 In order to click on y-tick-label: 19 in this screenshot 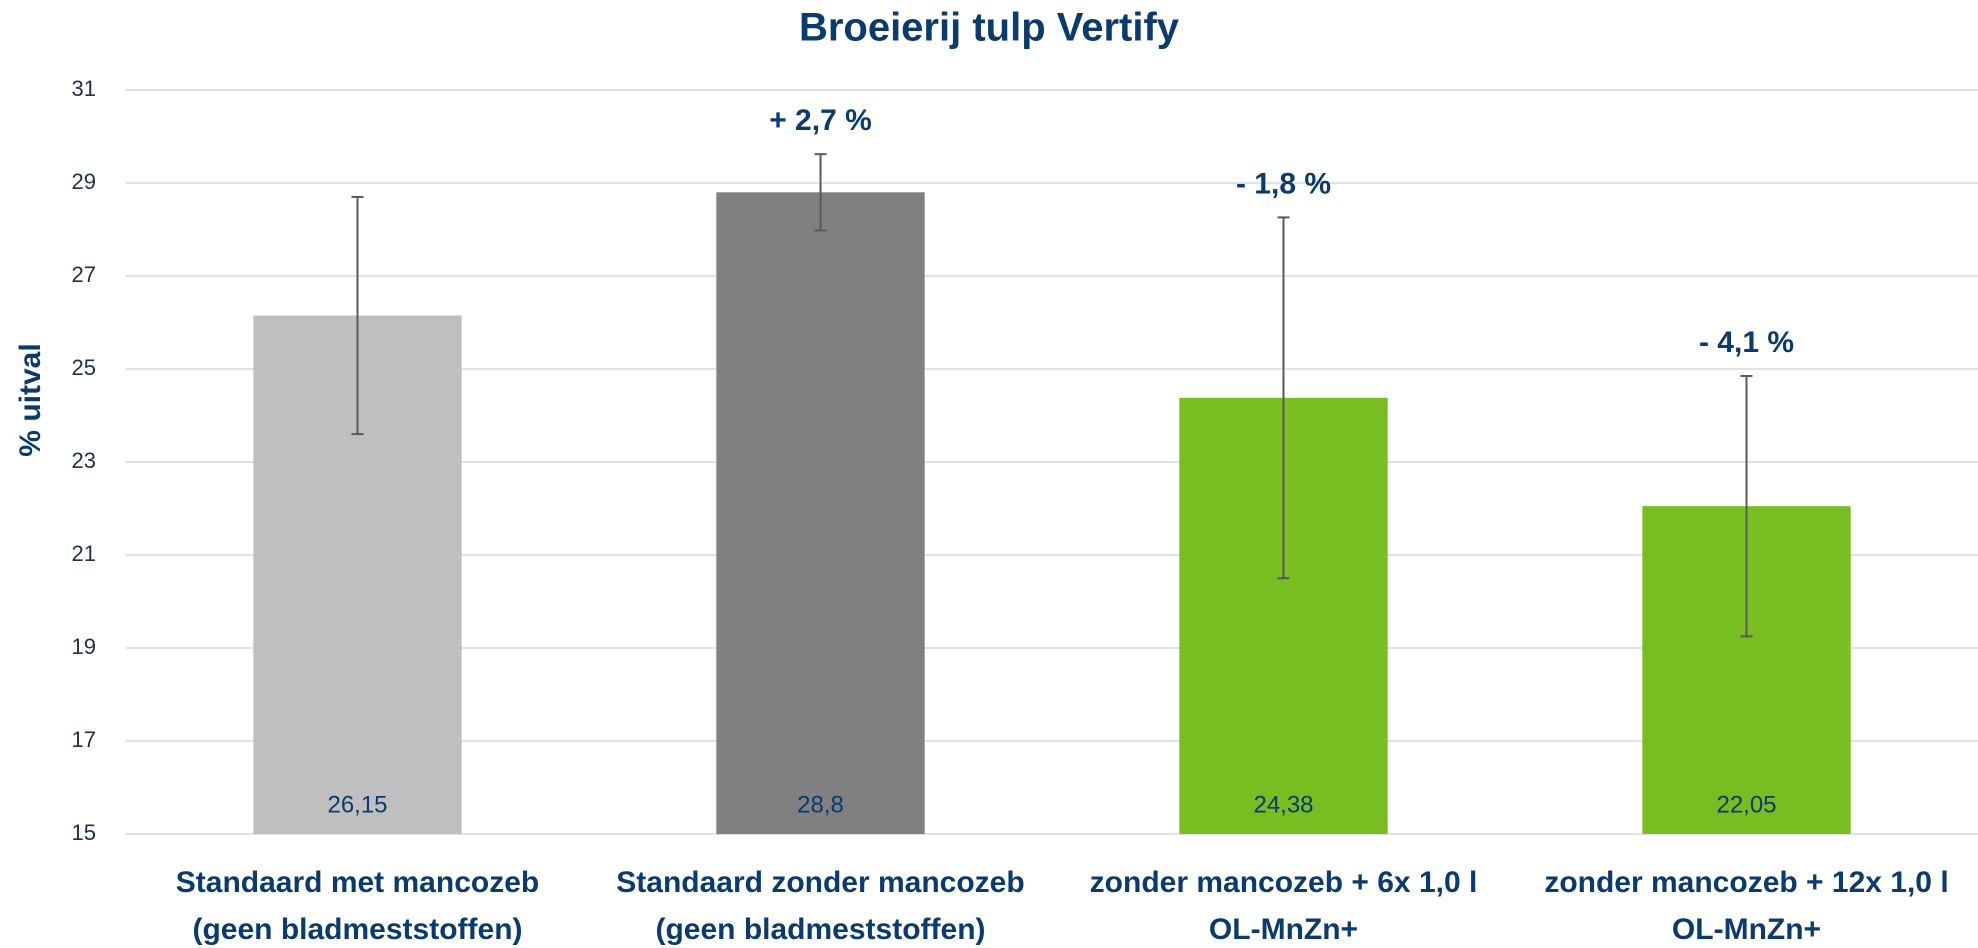, I will do `click(84, 646)`.